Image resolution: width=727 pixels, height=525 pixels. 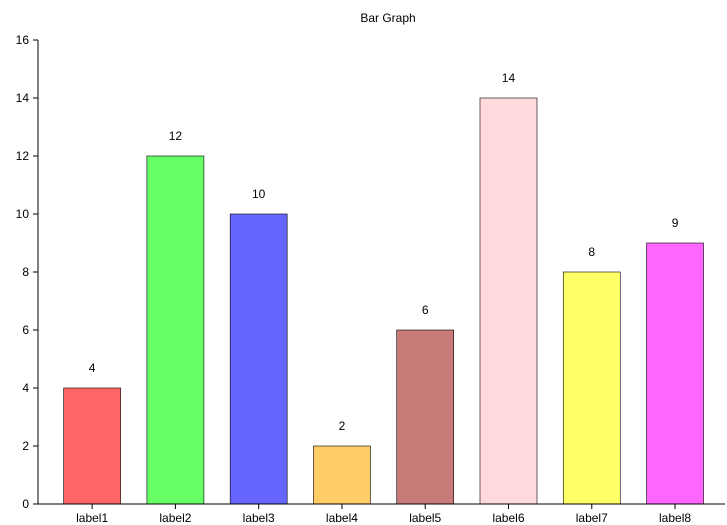 I want to click on data-label-label7: 8, so click(x=591, y=252).